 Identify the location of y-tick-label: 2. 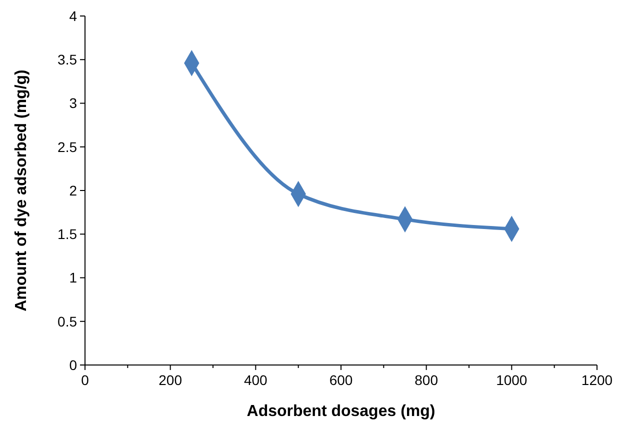
(73, 190).